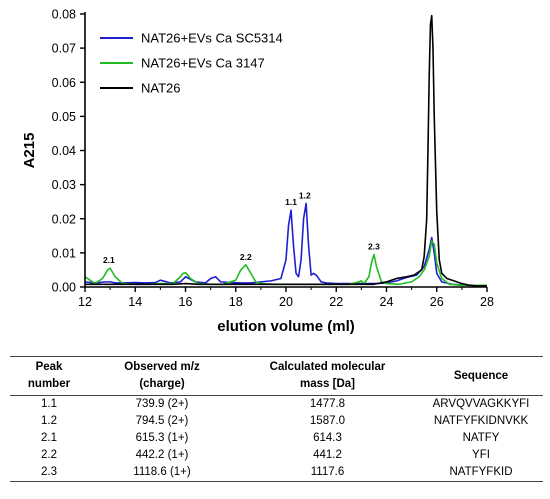 The image size is (550, 499). I want to click on cell-peak: 1.2, so click(49, 421).